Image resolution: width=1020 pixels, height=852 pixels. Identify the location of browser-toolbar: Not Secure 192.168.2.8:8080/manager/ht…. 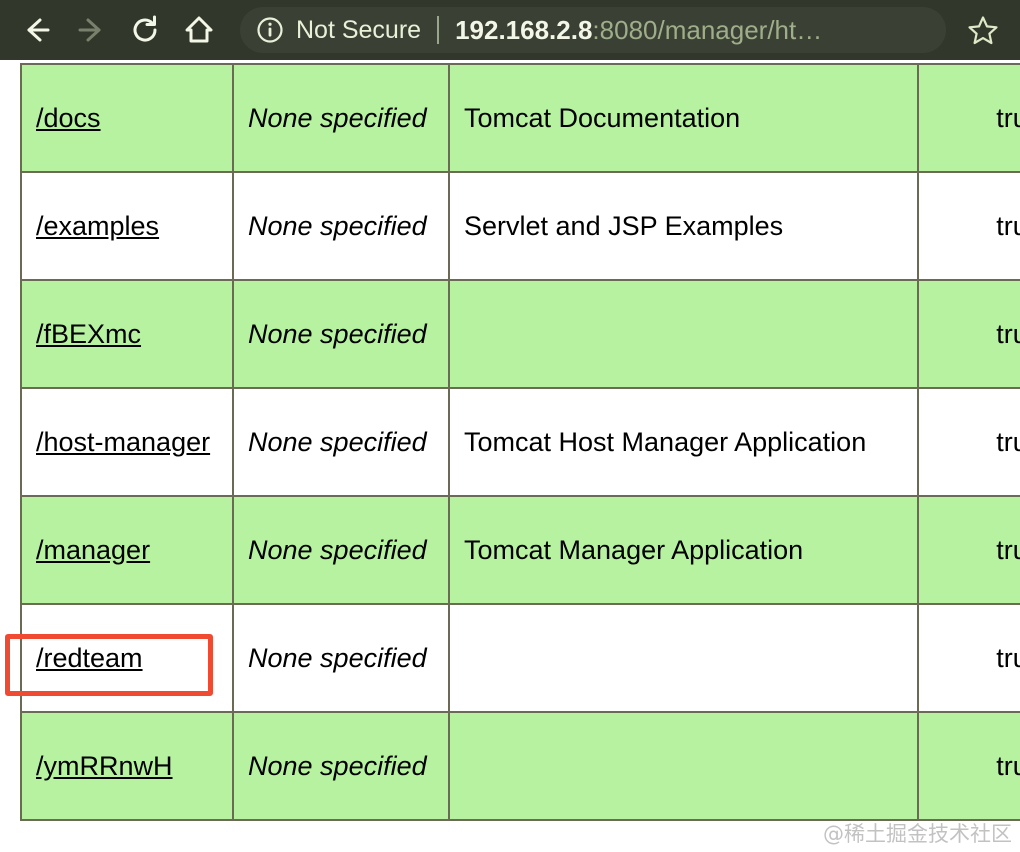
(510, 30).